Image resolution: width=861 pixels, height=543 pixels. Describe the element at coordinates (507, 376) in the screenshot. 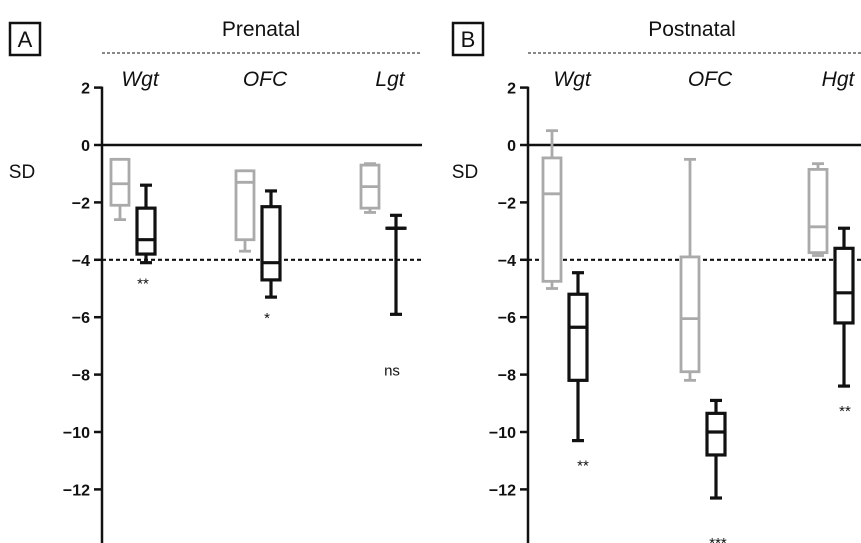

I see `panel-b-y-tick-label: −8` at that location.